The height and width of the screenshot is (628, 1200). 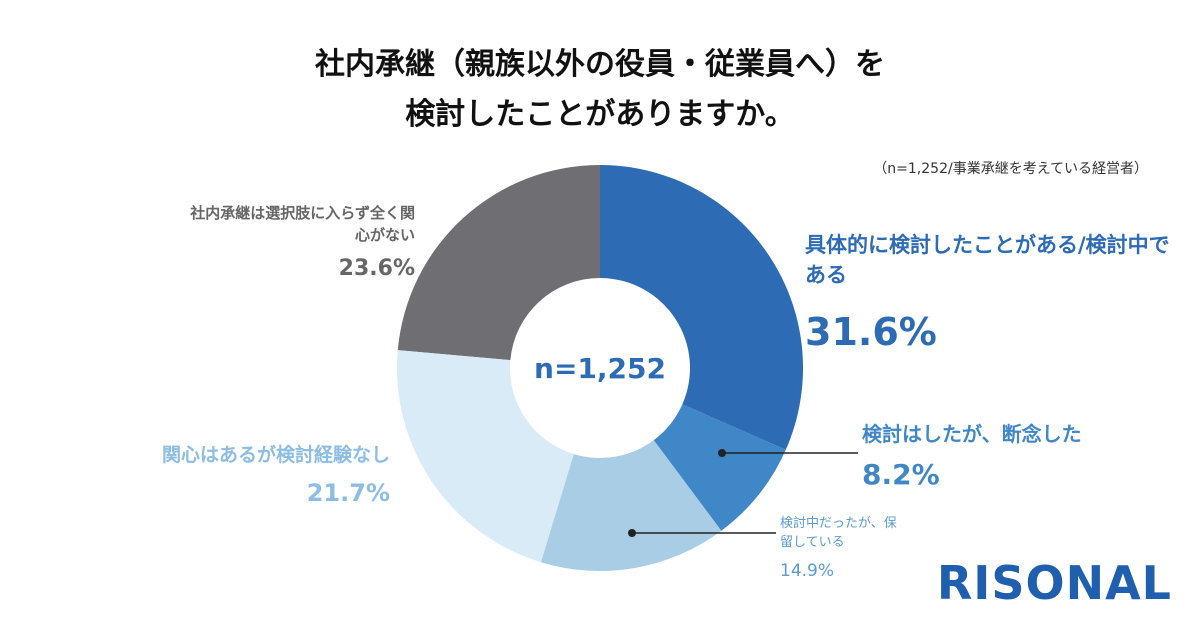 What do you see at coordinates (275, 455) in the screenshot?
I see `category-label: 関心はあるが検討経験なし` at bounding box center [275, 455].